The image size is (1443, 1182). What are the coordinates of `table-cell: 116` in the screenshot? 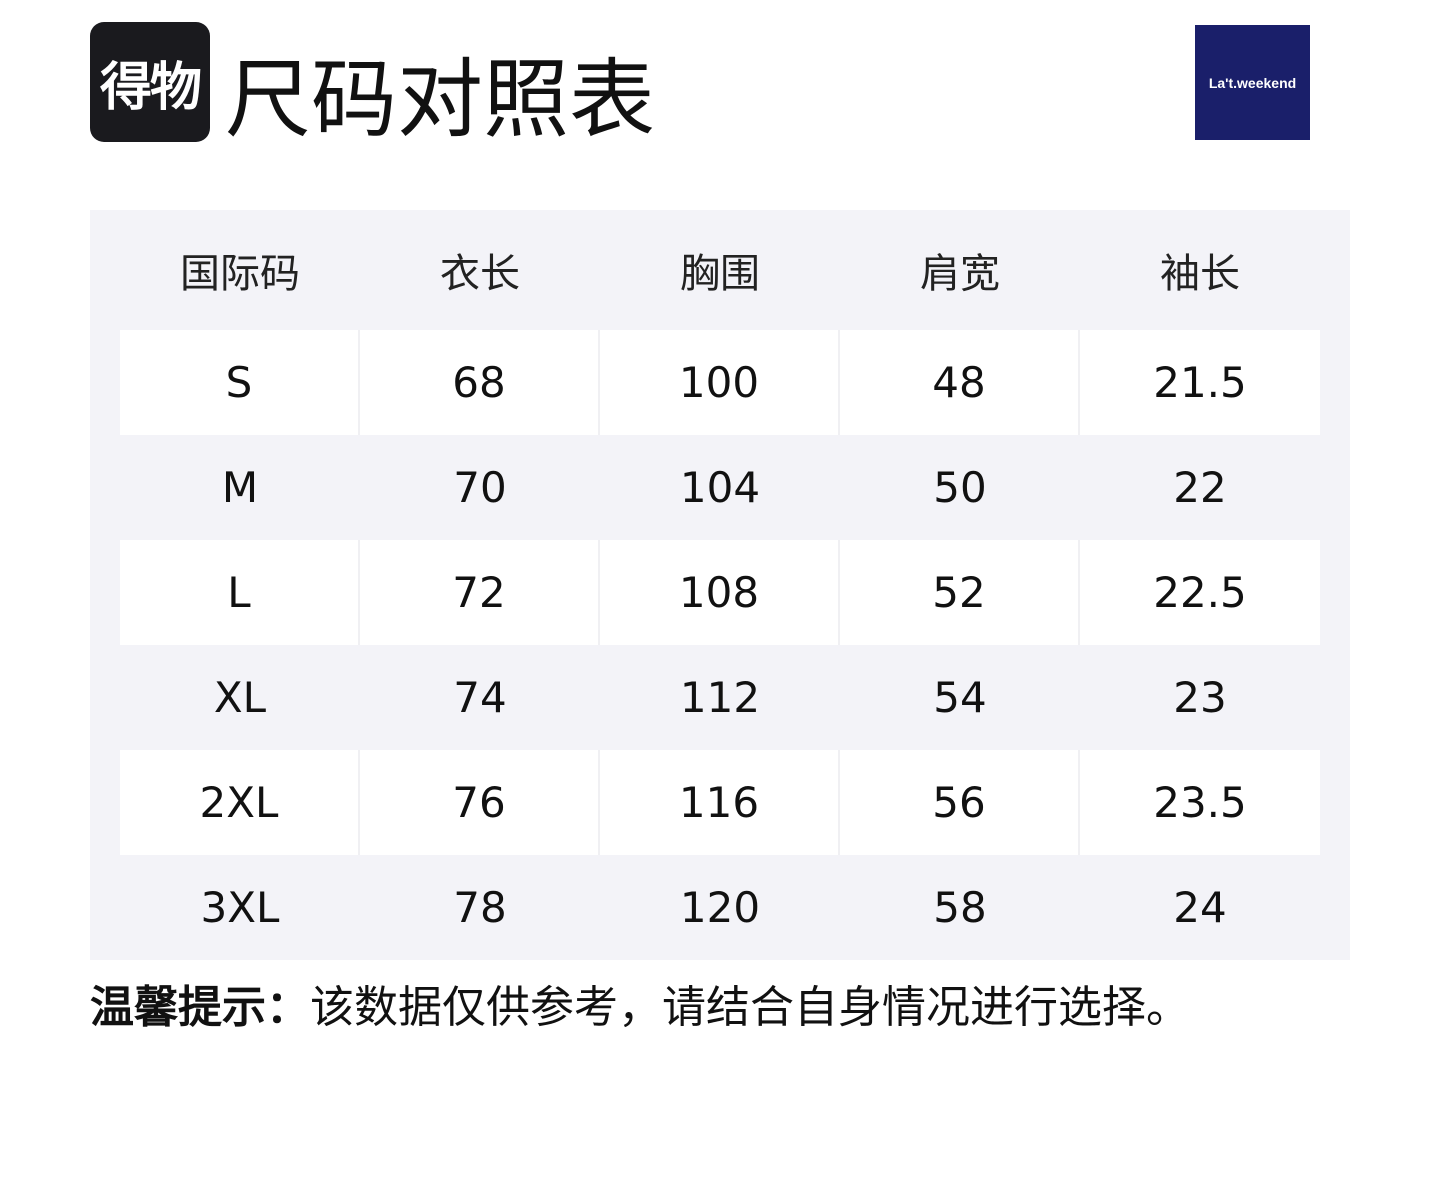 It's located at (720, 802).